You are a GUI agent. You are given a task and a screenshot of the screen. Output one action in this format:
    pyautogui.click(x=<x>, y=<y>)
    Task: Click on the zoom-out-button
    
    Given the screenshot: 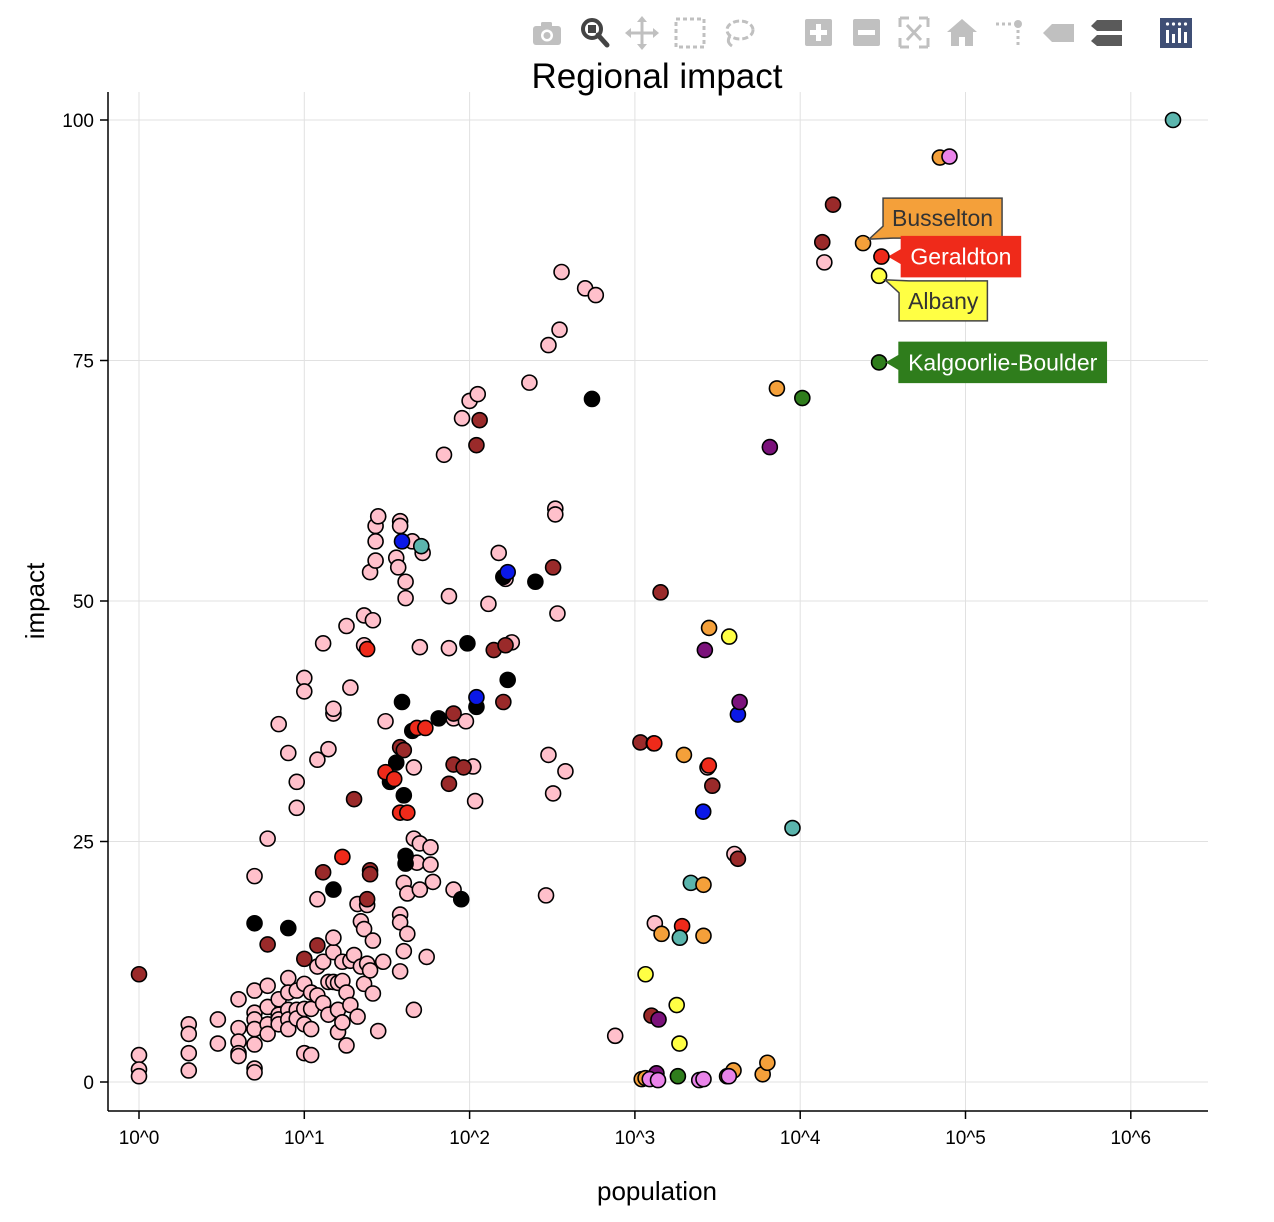 What is the action you would take?
    pyautogui.click(x=866, y=33)
    